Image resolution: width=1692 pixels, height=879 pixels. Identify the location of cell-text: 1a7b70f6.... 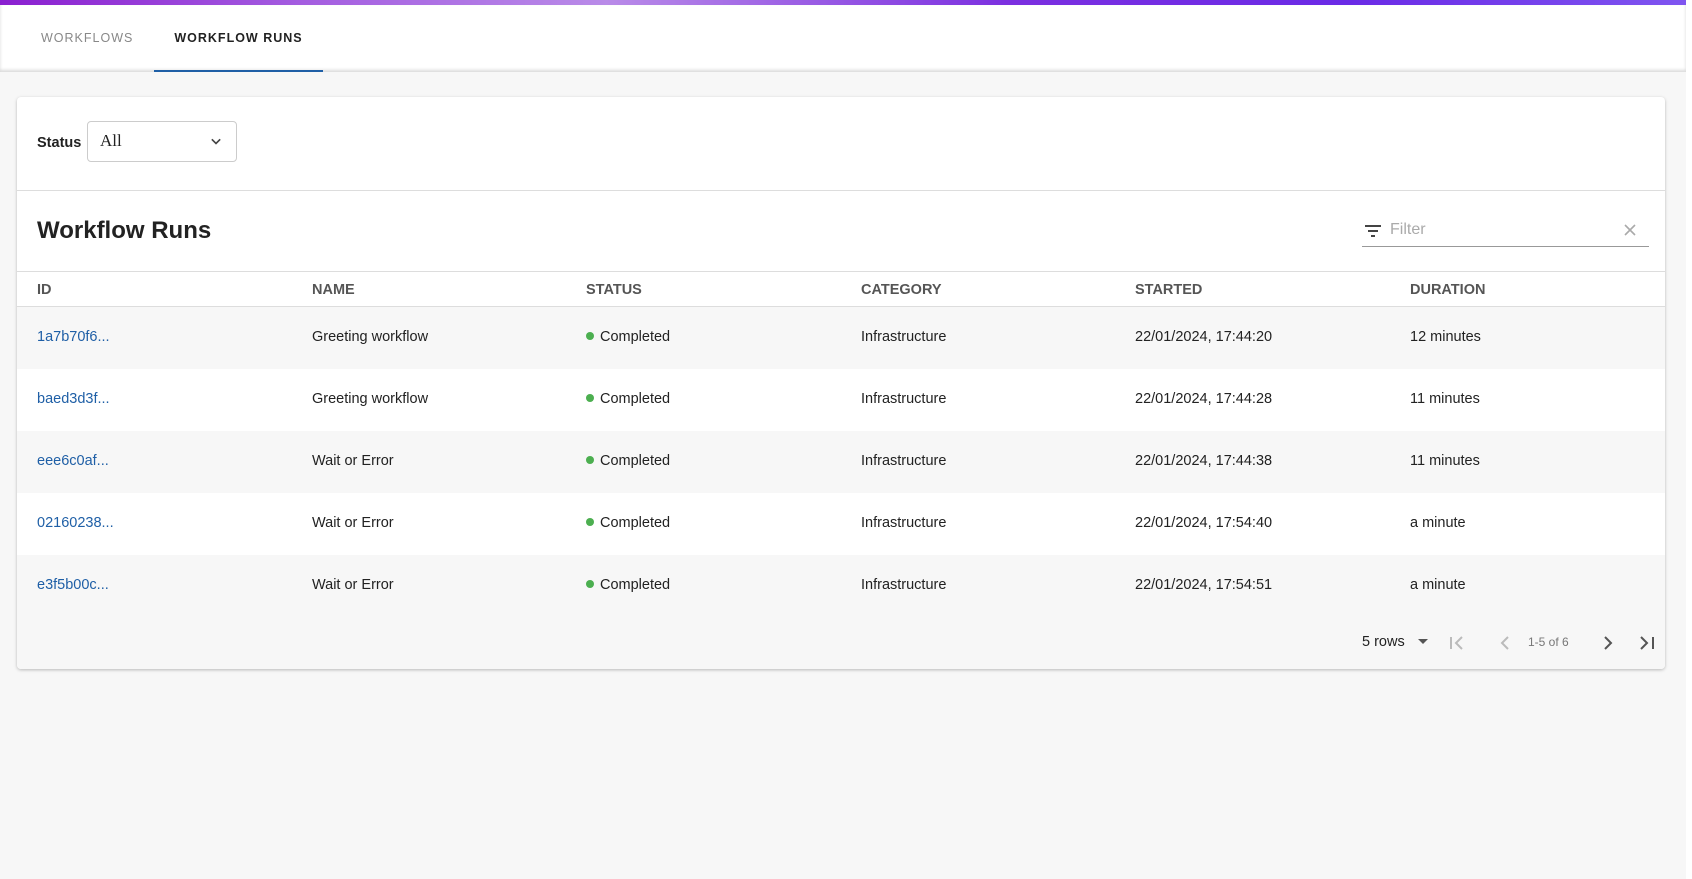
(73, 337).